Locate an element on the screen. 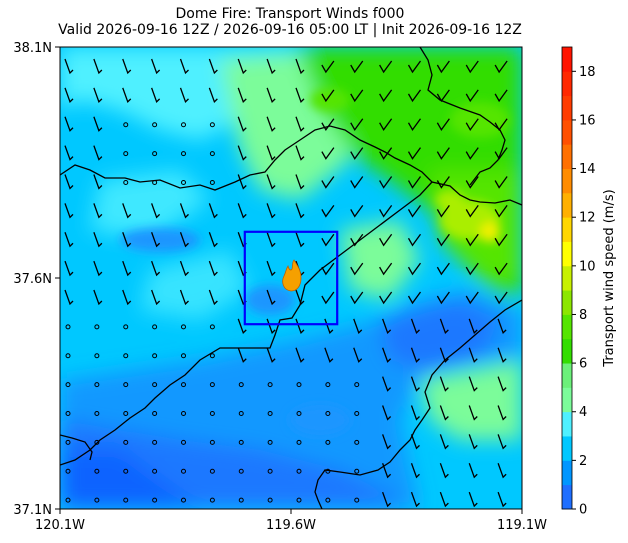 The height and width of the screenshot is (543, 628). county-boundary-southeast is located at coordinates (418, 404).